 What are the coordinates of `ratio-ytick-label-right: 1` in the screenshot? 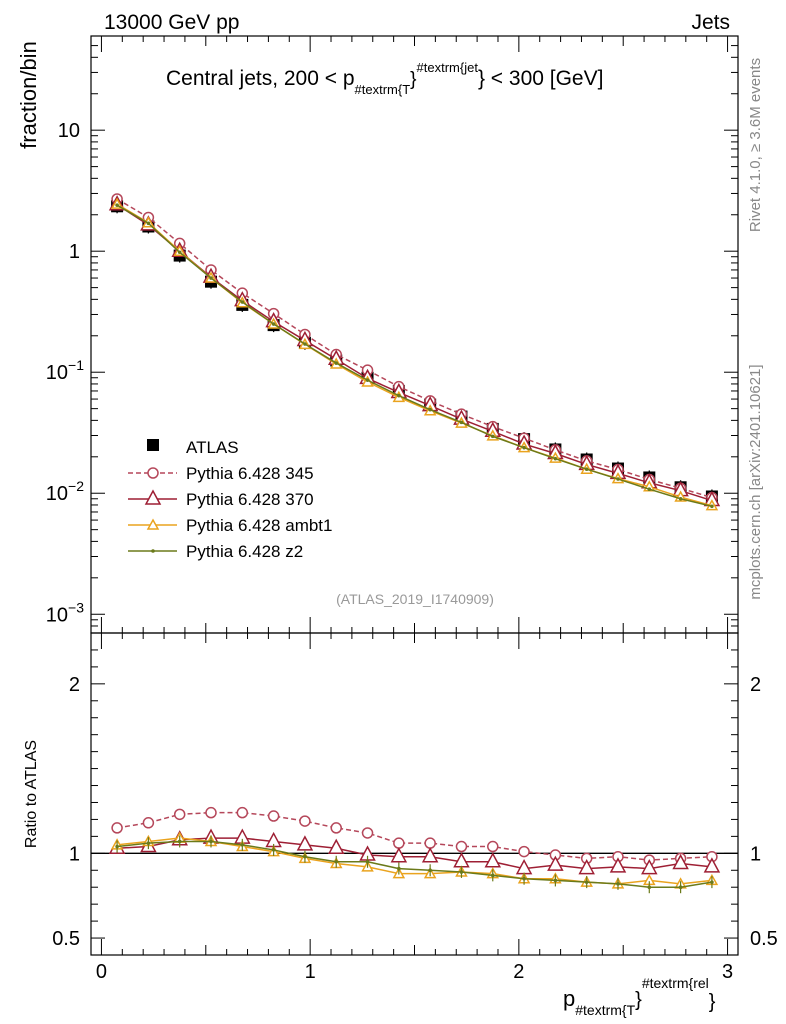 It's located at (755, 854).